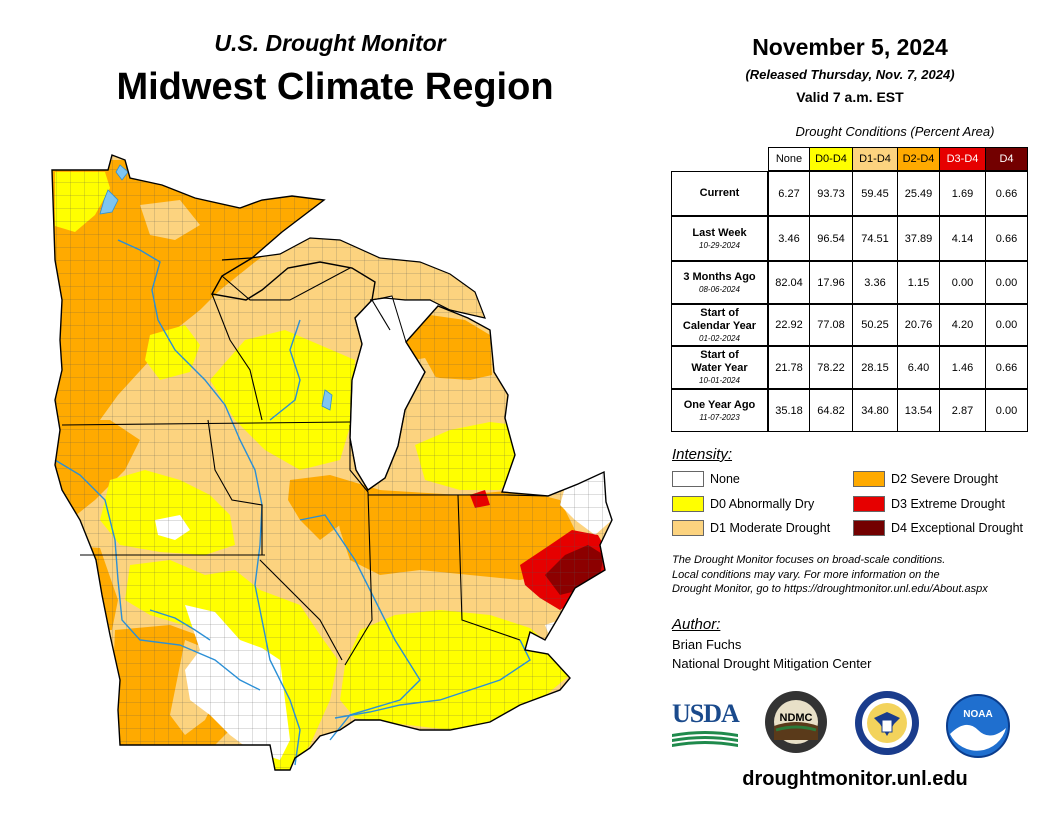  I want to click on row-label-line: Water Year, so click(719, 368).